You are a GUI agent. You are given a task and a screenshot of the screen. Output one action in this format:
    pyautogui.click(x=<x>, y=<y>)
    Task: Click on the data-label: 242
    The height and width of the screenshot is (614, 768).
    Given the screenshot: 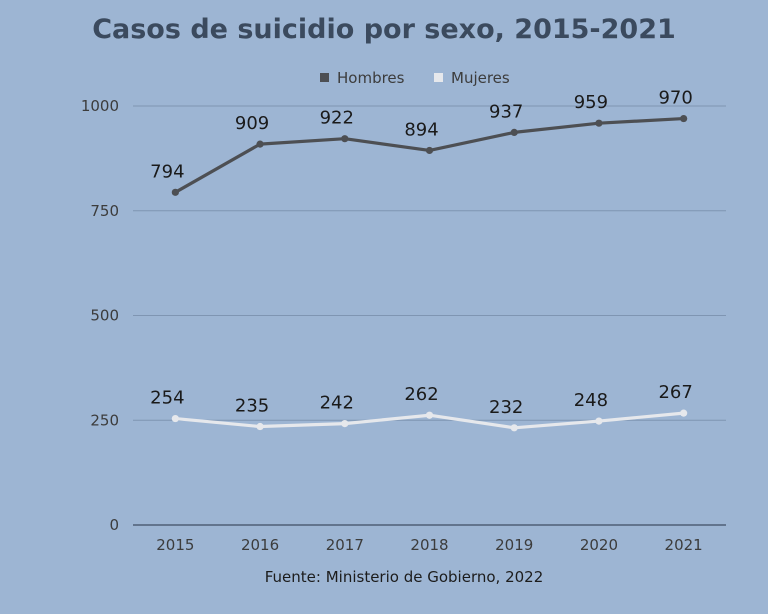 What is the action you would take?
    pyautogui.click(x=337, y=403)
    